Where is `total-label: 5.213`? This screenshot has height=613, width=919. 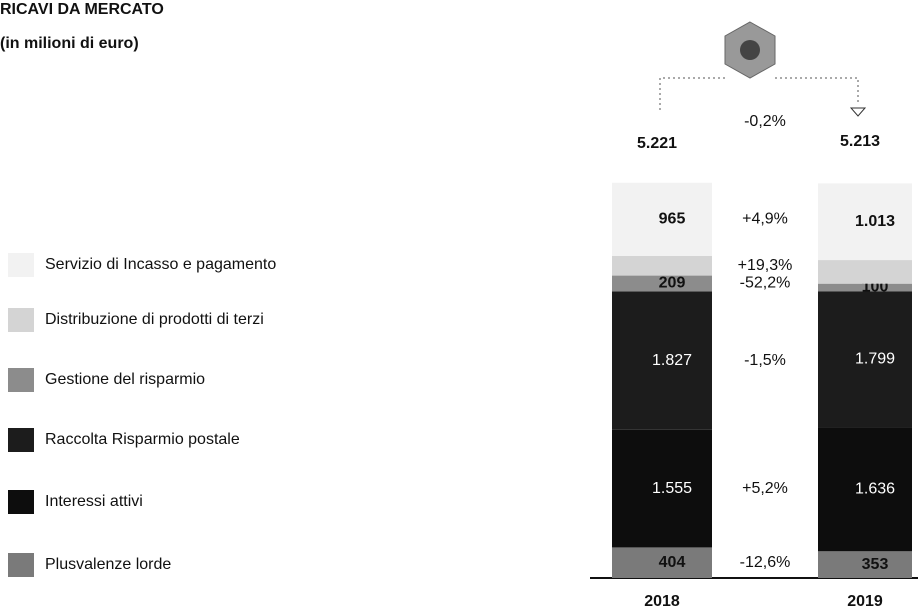
total-label: 5.213 is located at coordinates (860, 141).